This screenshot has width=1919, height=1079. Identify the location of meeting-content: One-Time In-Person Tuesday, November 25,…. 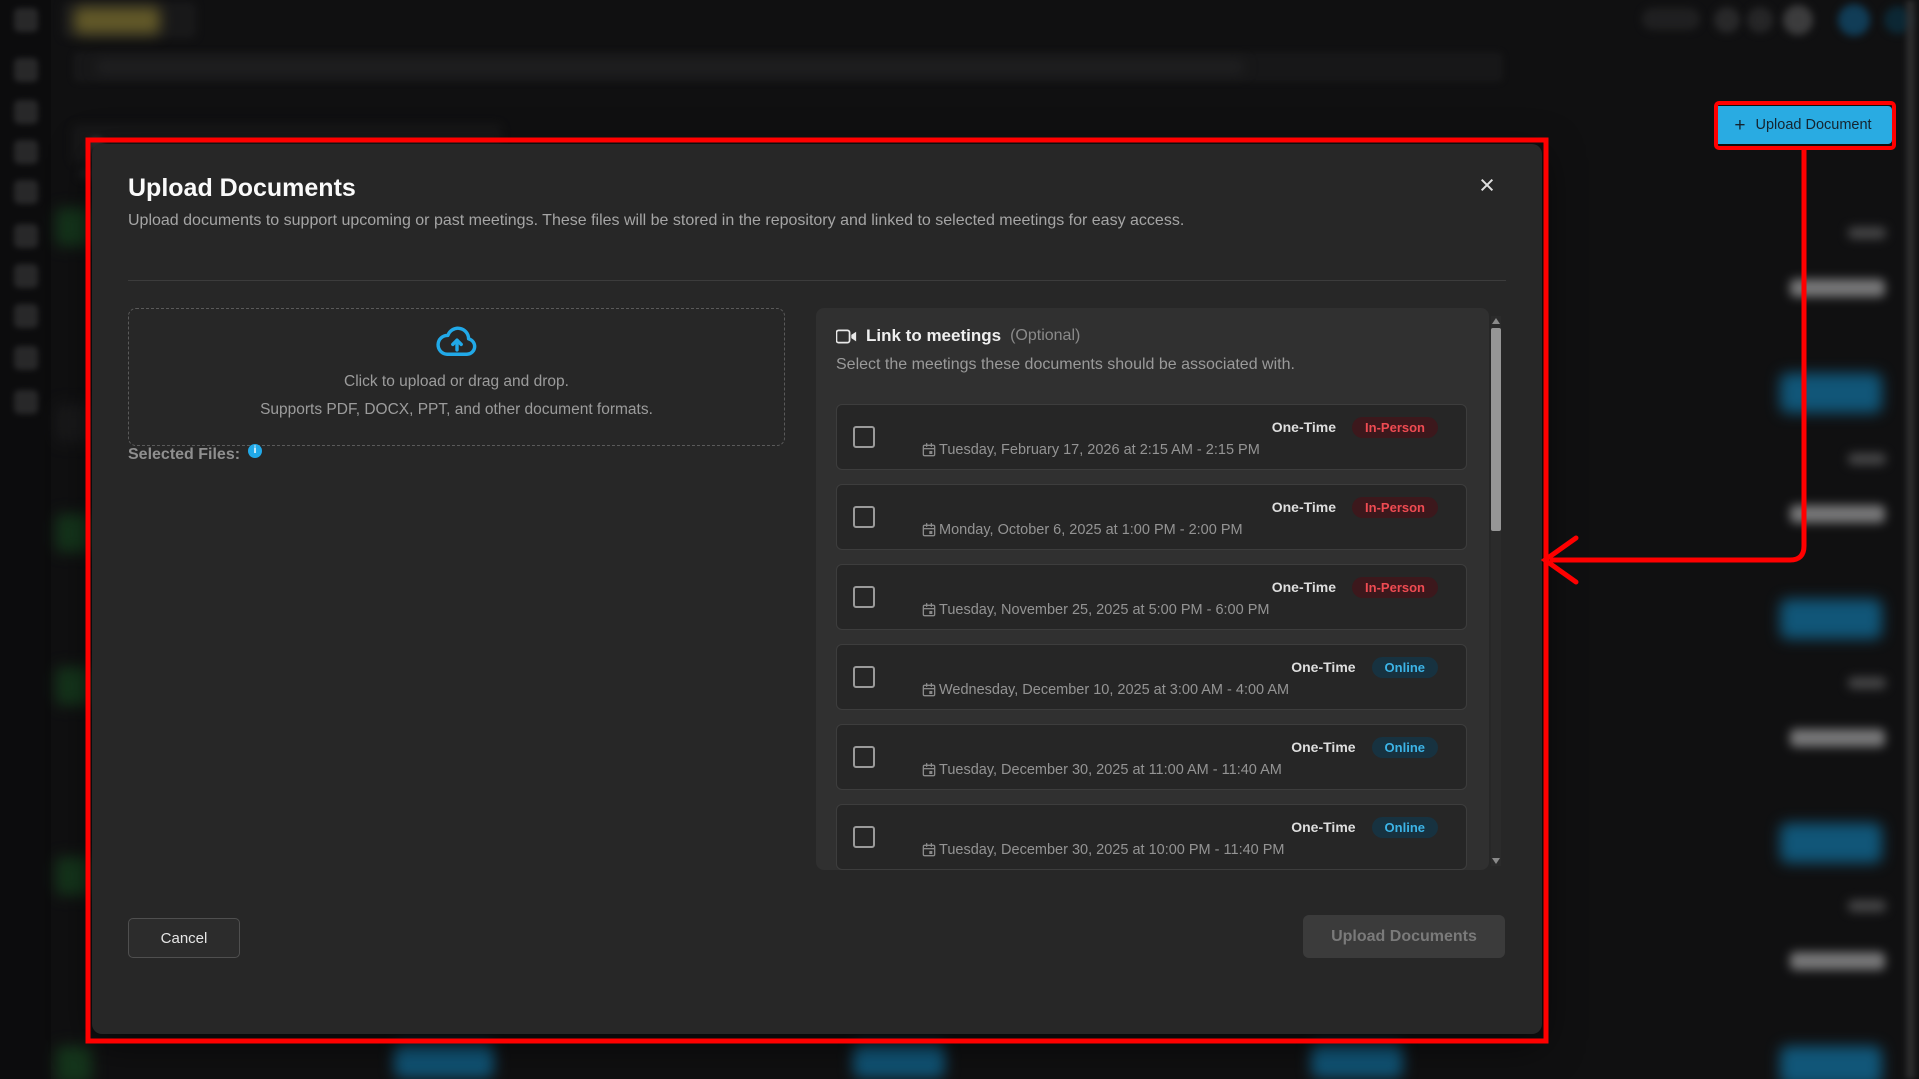
(1185, 597).